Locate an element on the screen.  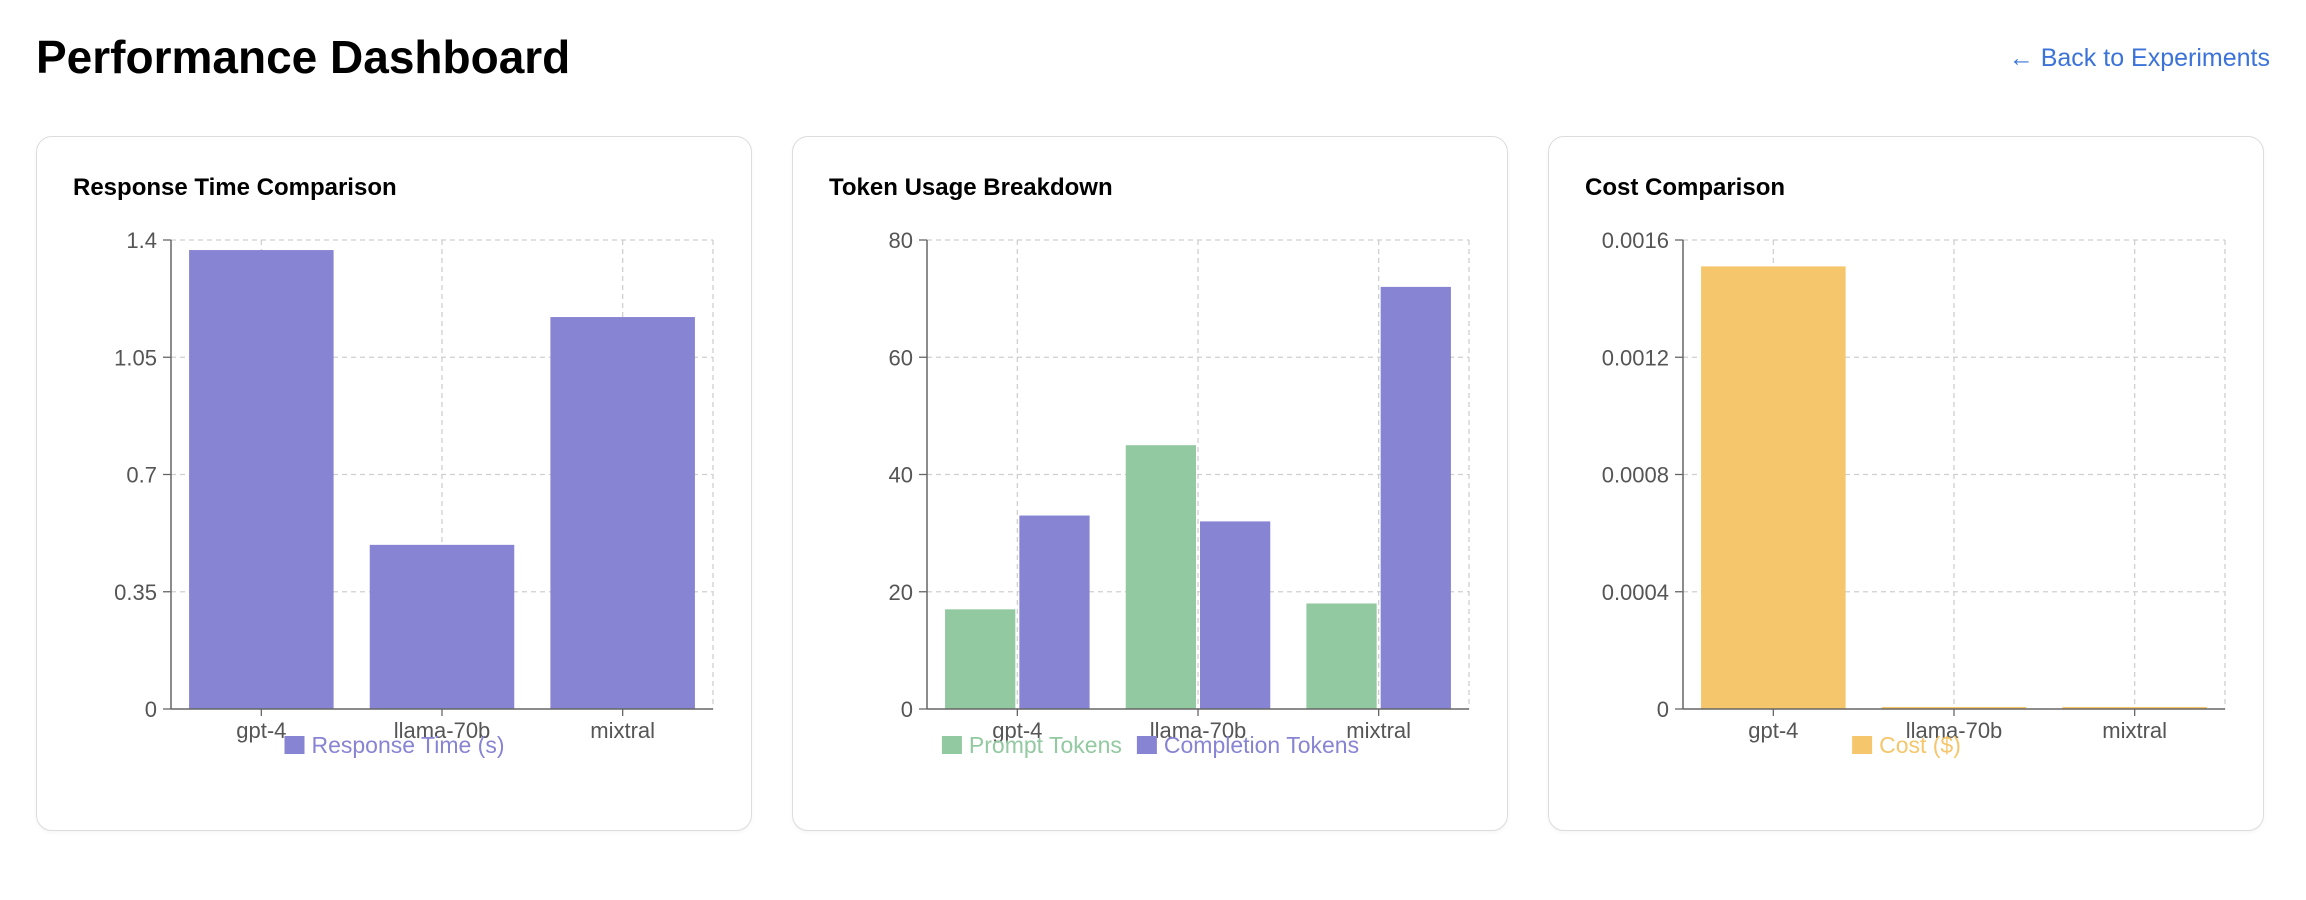
legend-item: Cost ($) is located at coordinates (1906, 745).